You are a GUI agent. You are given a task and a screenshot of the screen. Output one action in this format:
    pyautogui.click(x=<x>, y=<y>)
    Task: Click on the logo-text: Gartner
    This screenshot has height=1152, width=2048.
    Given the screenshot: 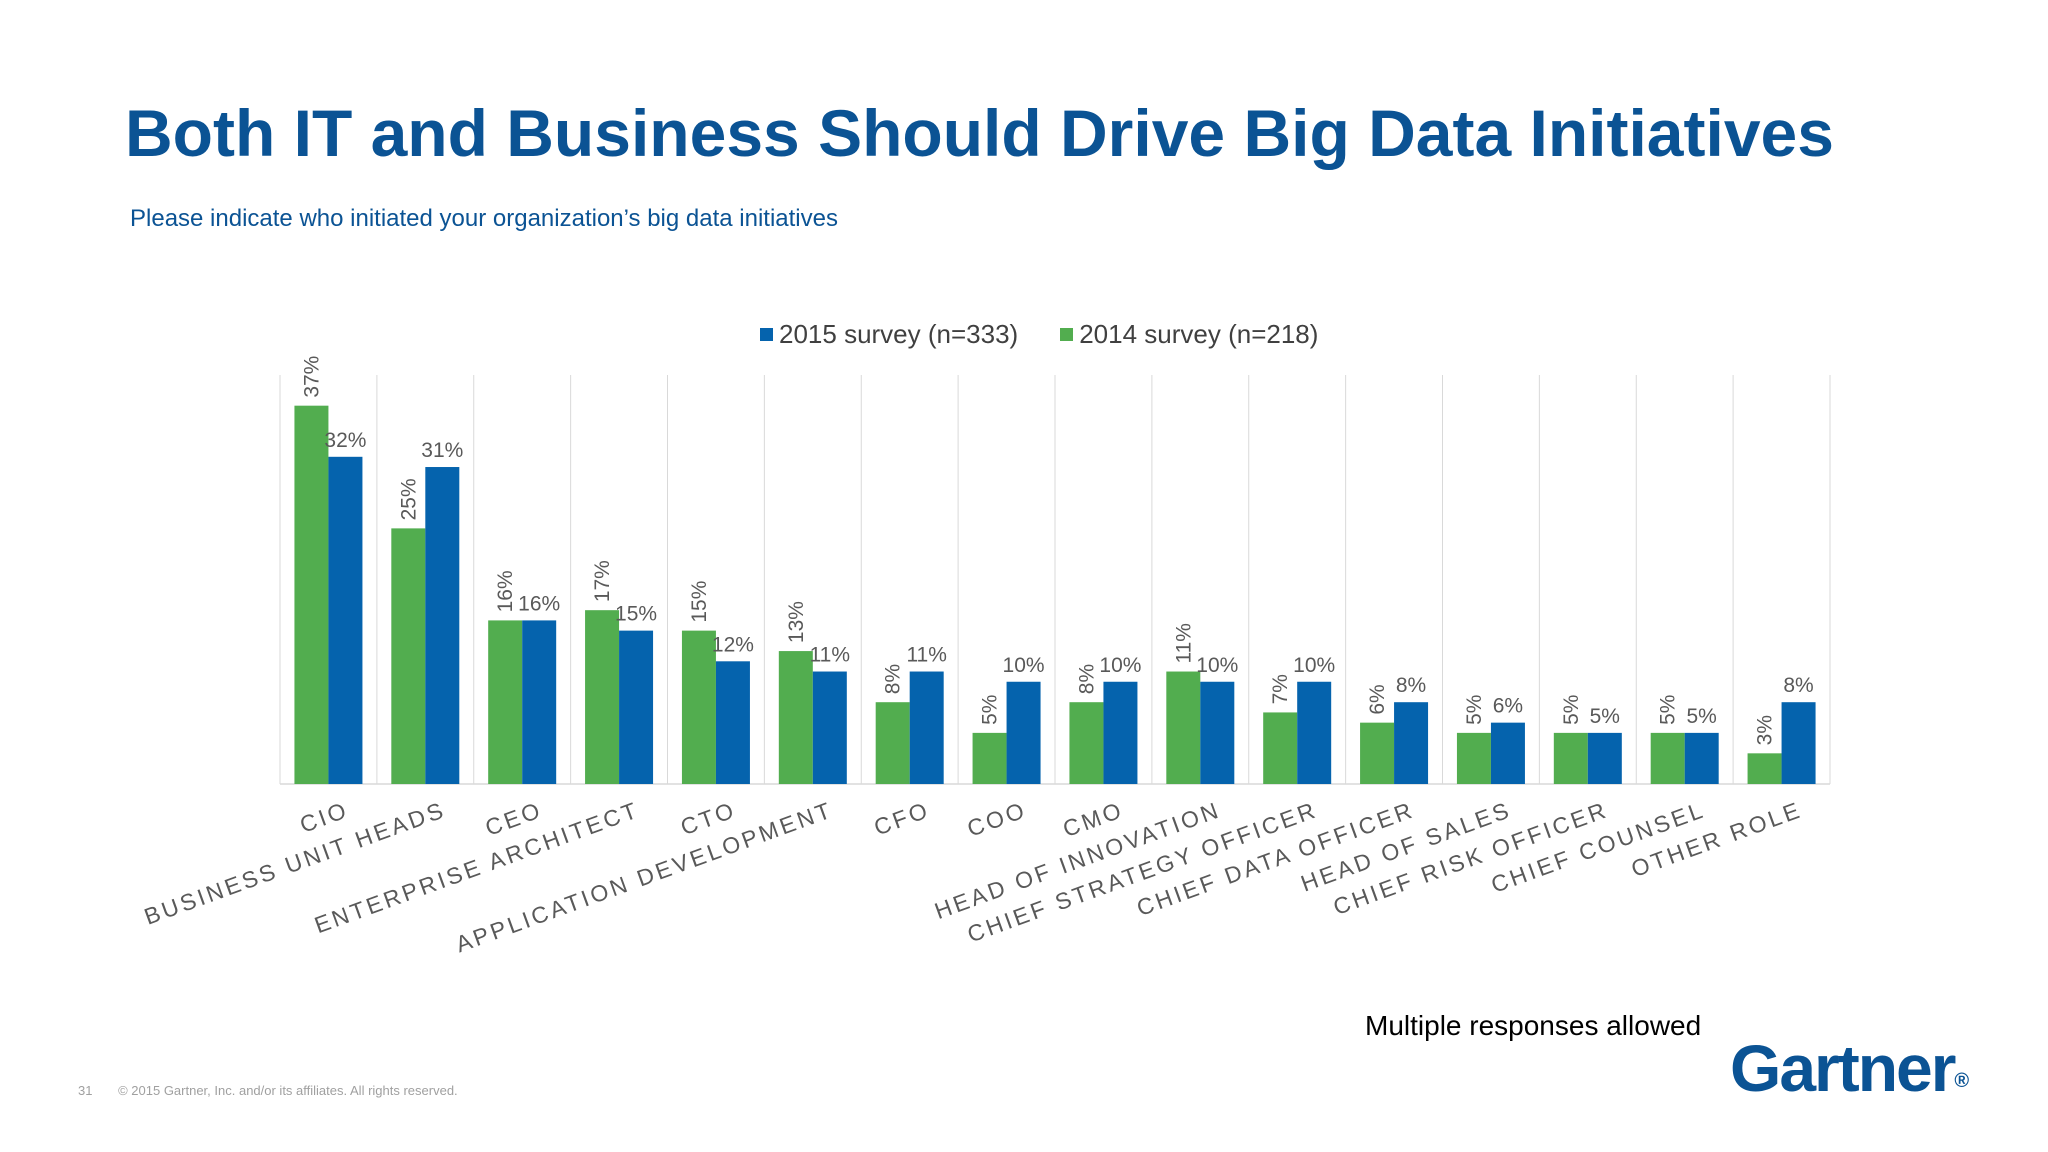 What is the action you would take?
    pyautogui.click(x=1843, y=1068)
    